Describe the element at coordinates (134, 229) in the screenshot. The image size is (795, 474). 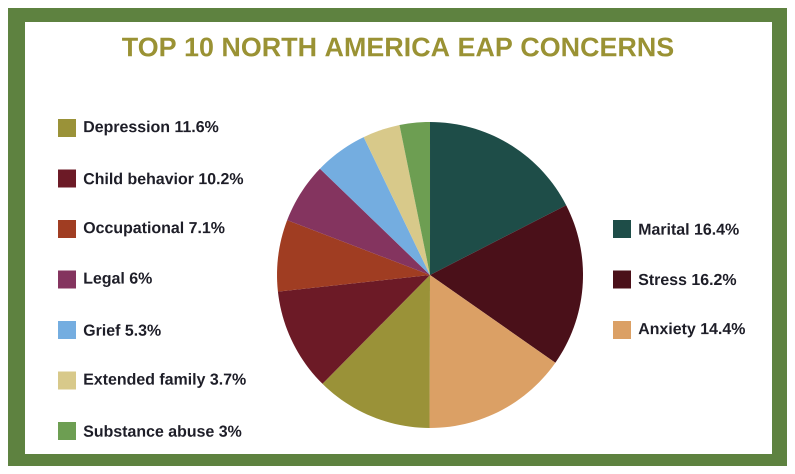
I see `legend-label: Occupational` at that location.